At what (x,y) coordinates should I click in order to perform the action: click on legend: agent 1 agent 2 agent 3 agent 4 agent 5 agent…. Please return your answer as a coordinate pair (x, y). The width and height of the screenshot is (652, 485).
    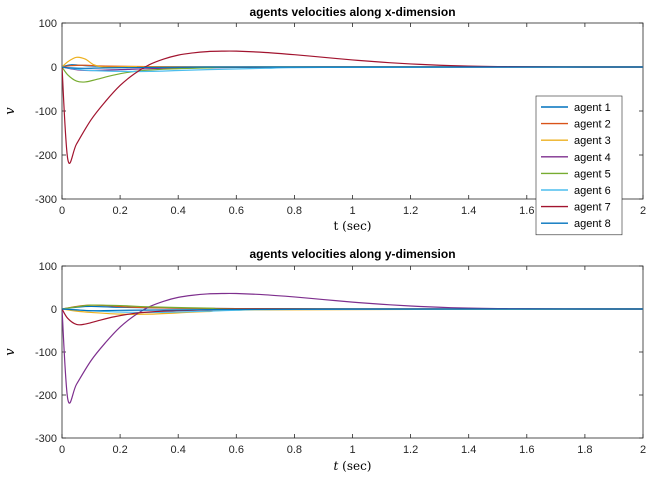
    Looking at the image, I should click on (579, 165).